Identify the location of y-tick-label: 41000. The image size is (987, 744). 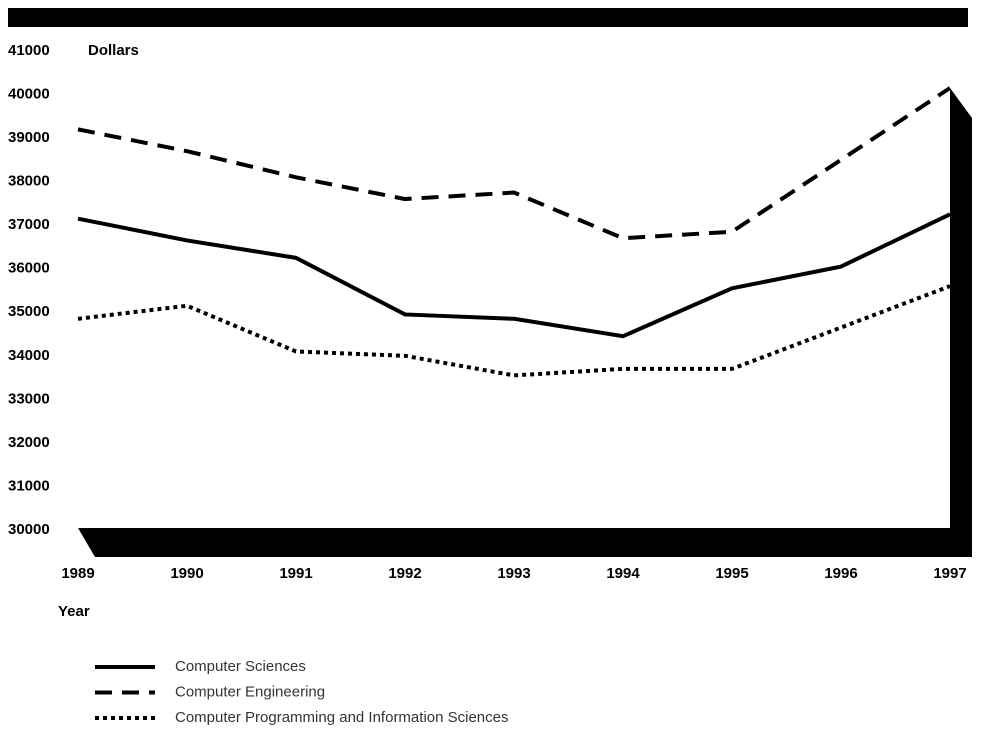
(29, 50).